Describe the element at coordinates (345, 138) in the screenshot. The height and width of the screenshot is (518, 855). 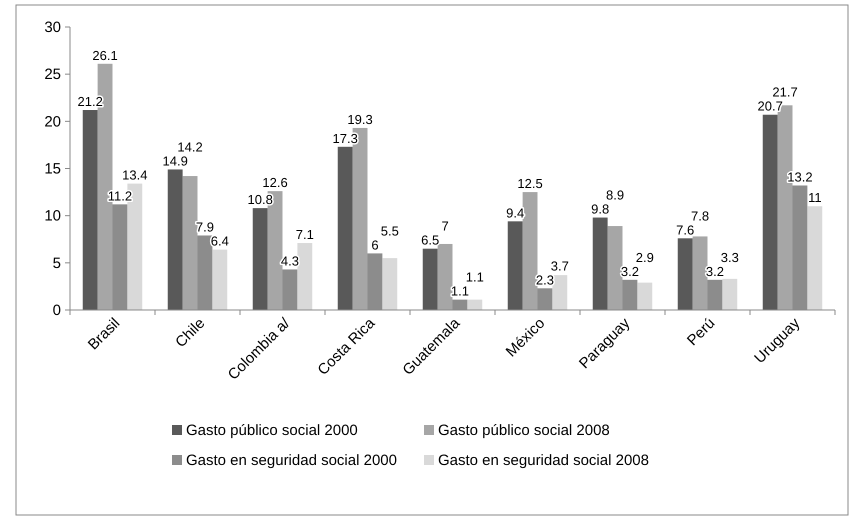
I see `data-label: 17.3` at that location.